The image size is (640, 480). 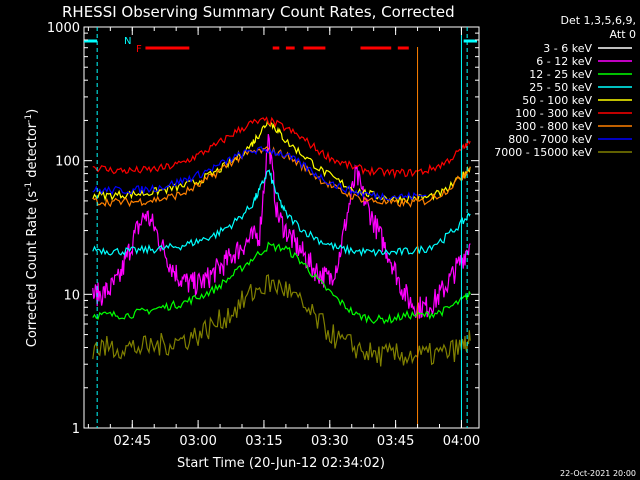 I want to click on x-tick-label: 02:45, so click(x=132, y=441).